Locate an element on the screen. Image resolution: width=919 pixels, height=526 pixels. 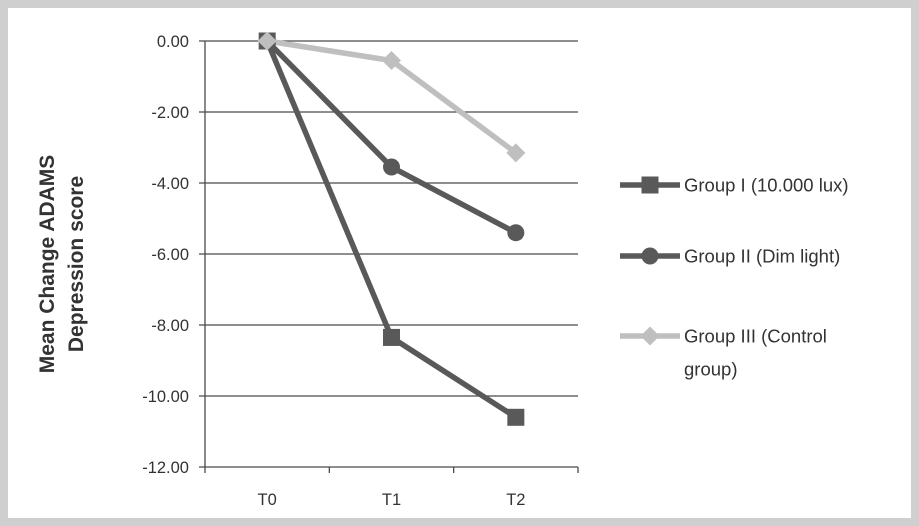
x-tick-label: T2 is located at coordinates (515, 500).